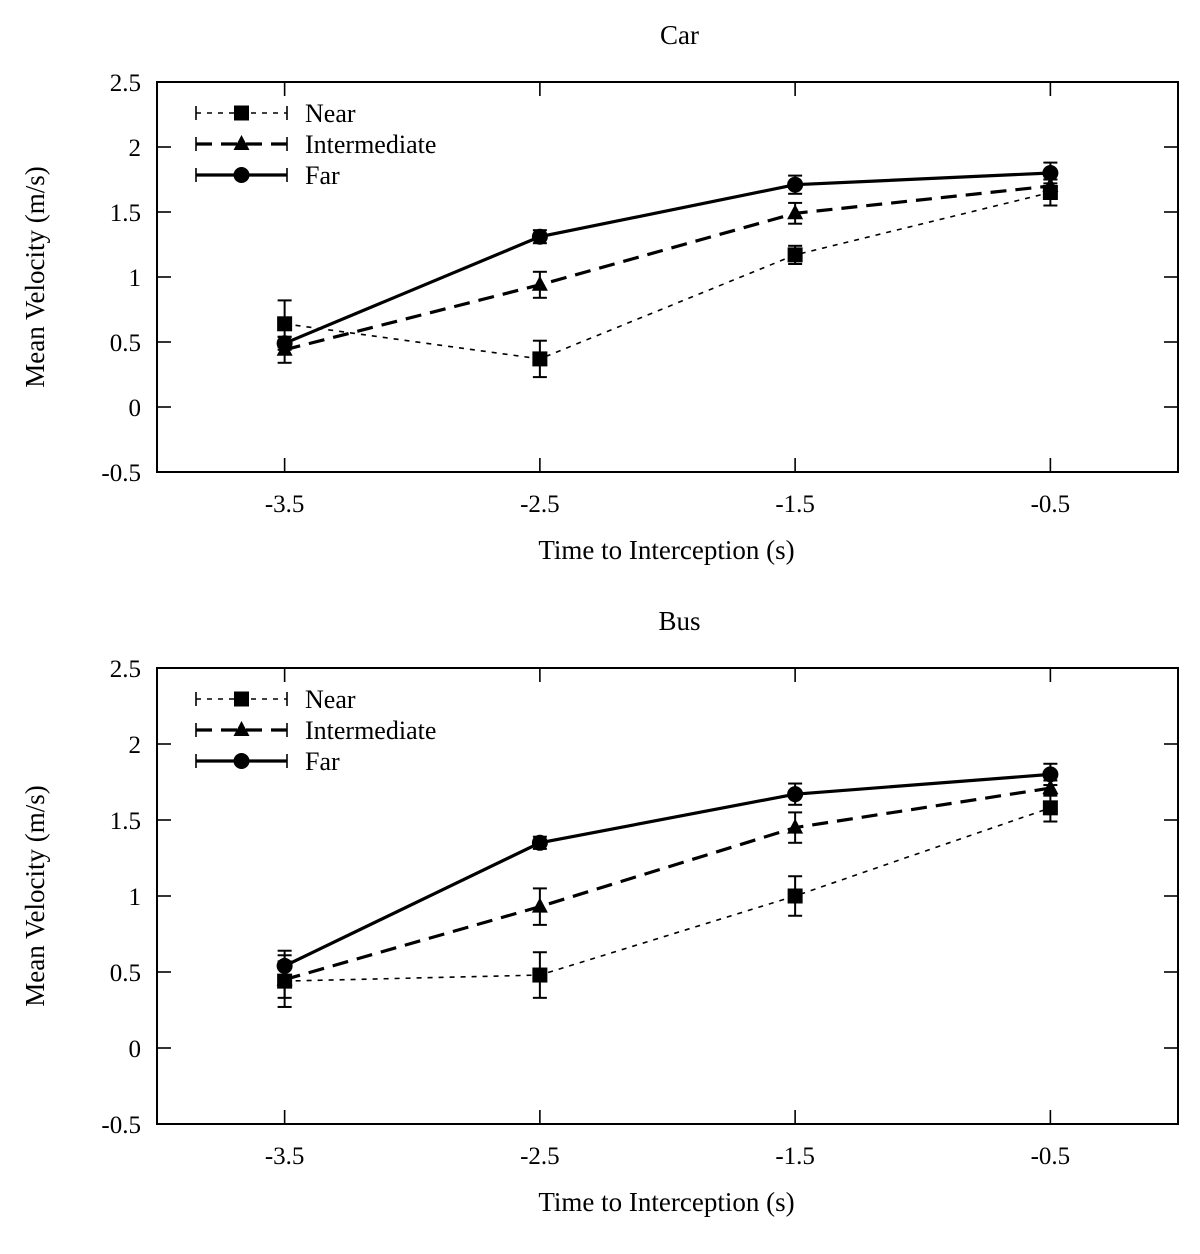 Image resolution: width=1200 pixels, height=1254 pixels. What do you see at coordinates (679, 35) in the screenshot?
I see `chart-title: Car` at bounding box center [679, 35].